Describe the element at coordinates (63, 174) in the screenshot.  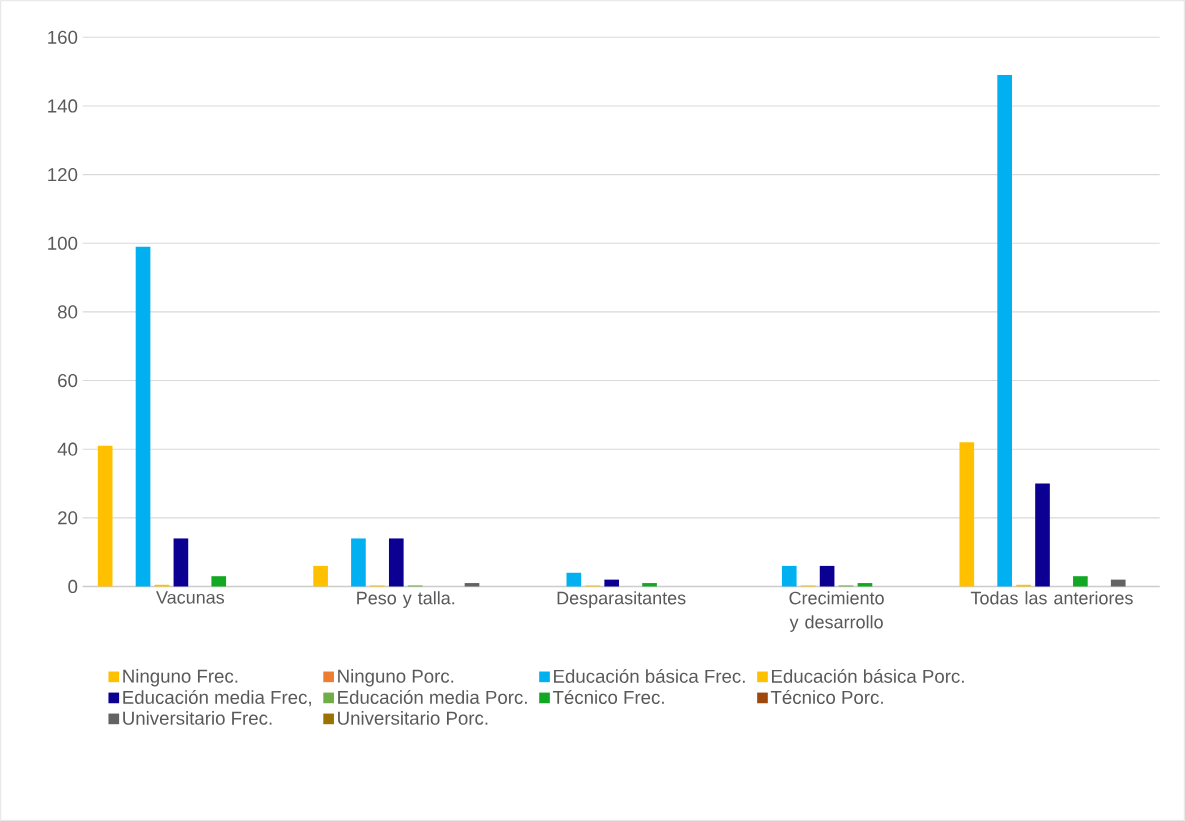
I see `y-tick-label: 120` at that location.